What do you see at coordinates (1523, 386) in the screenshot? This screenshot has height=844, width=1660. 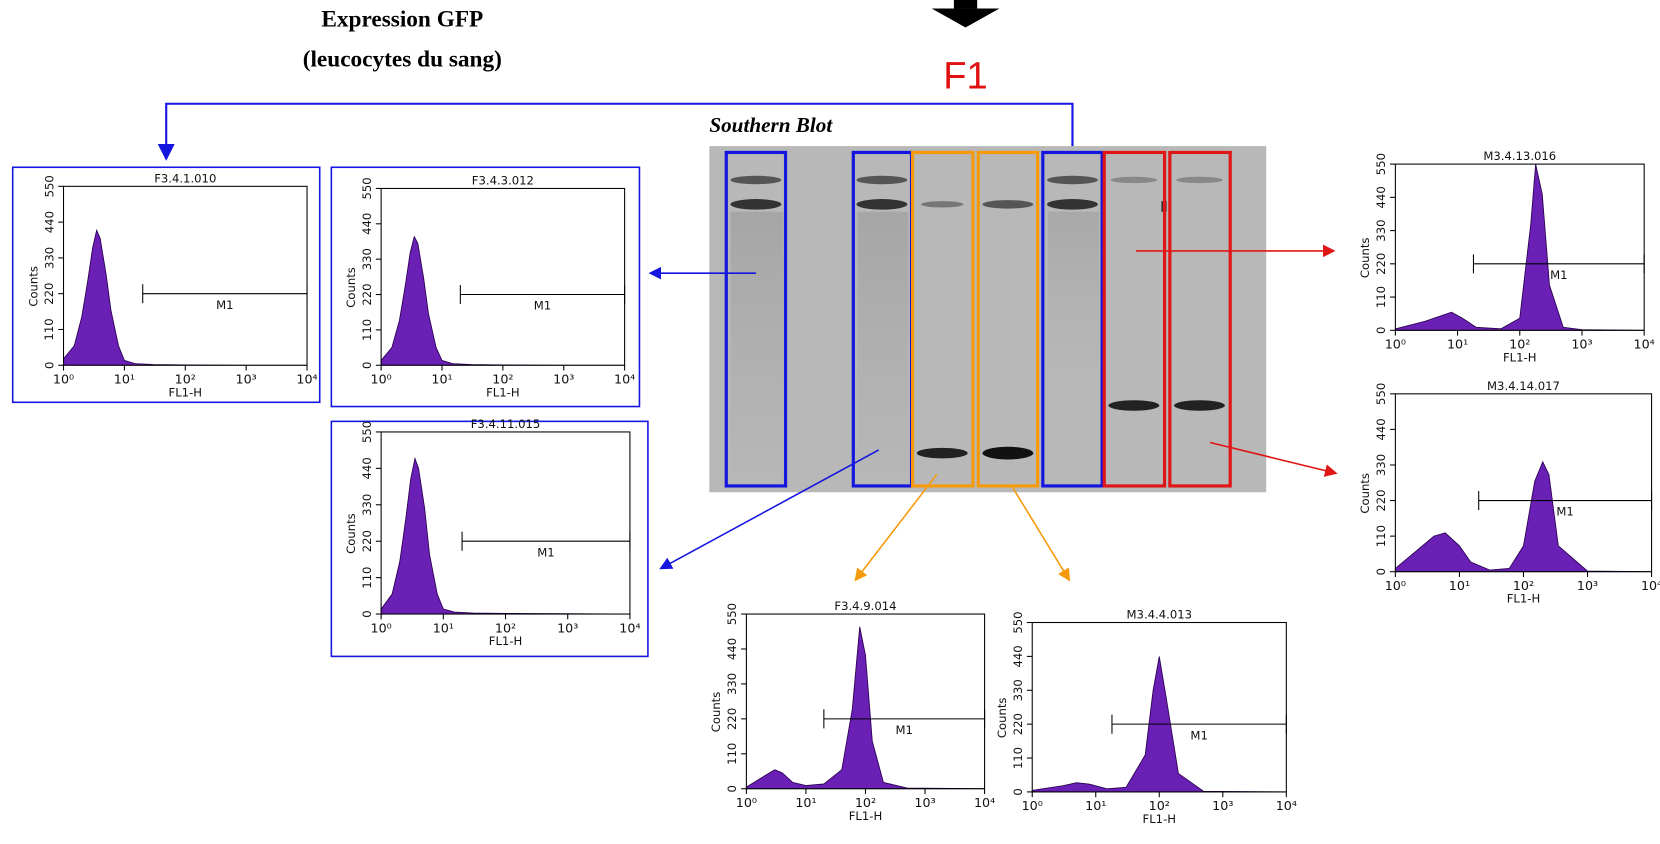 I see `chart-title: M3.4.14.017` at bounding box center [1523, 386].